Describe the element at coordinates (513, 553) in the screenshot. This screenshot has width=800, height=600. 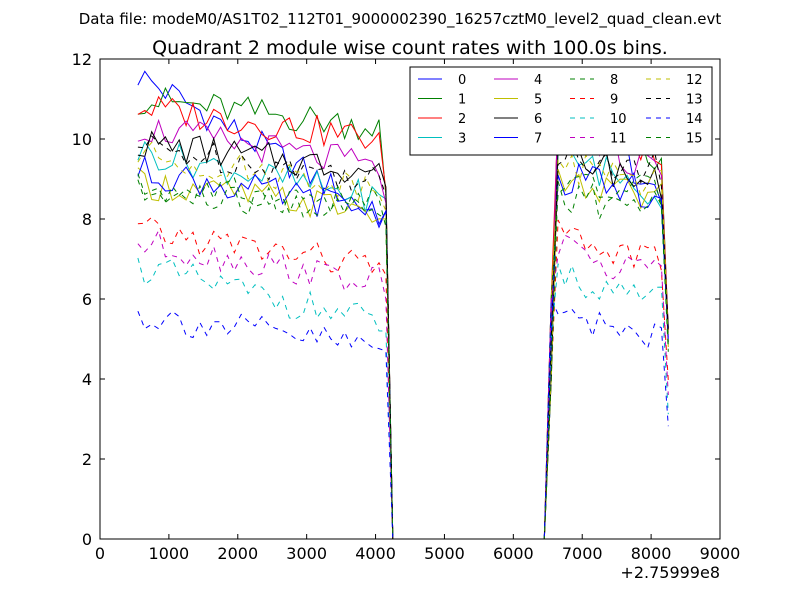
I see `x-tick-label: 6000` at that location.